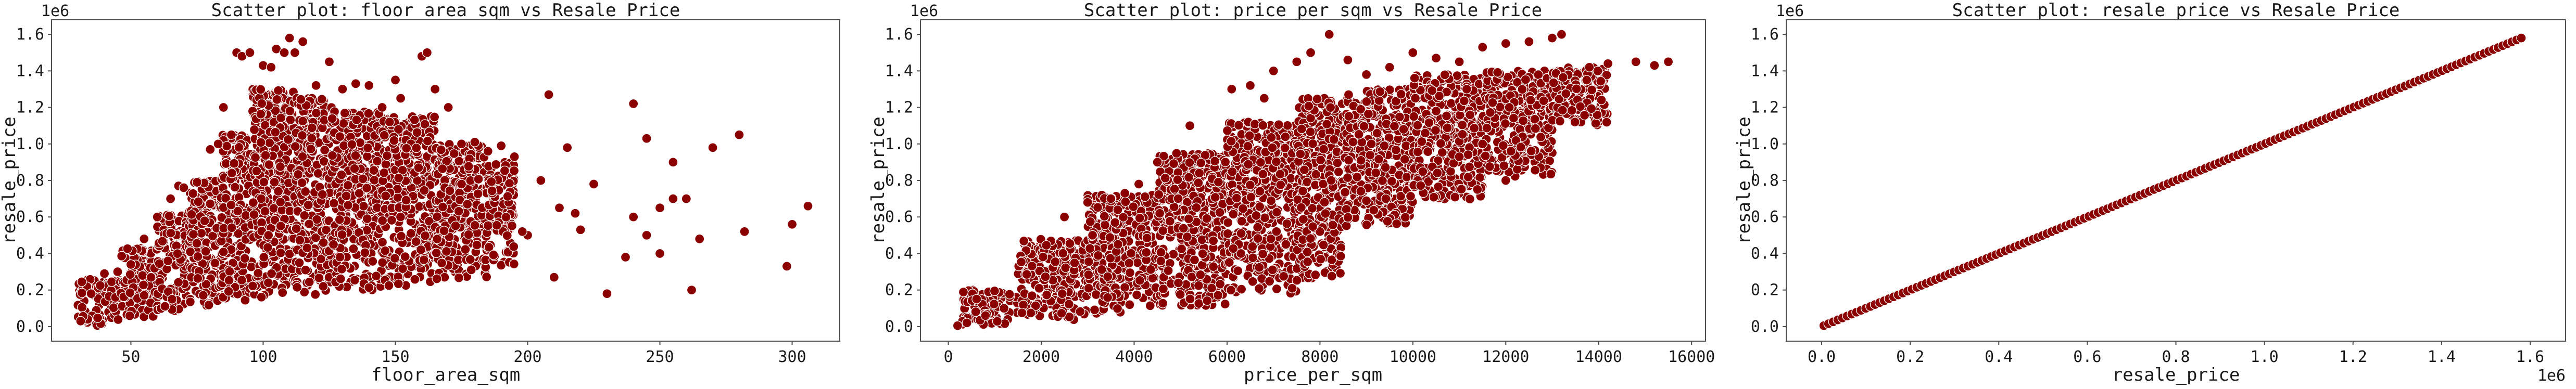 The image size is (2576, 389). I want to click on x-tick-label: 300, so click(792, 357).